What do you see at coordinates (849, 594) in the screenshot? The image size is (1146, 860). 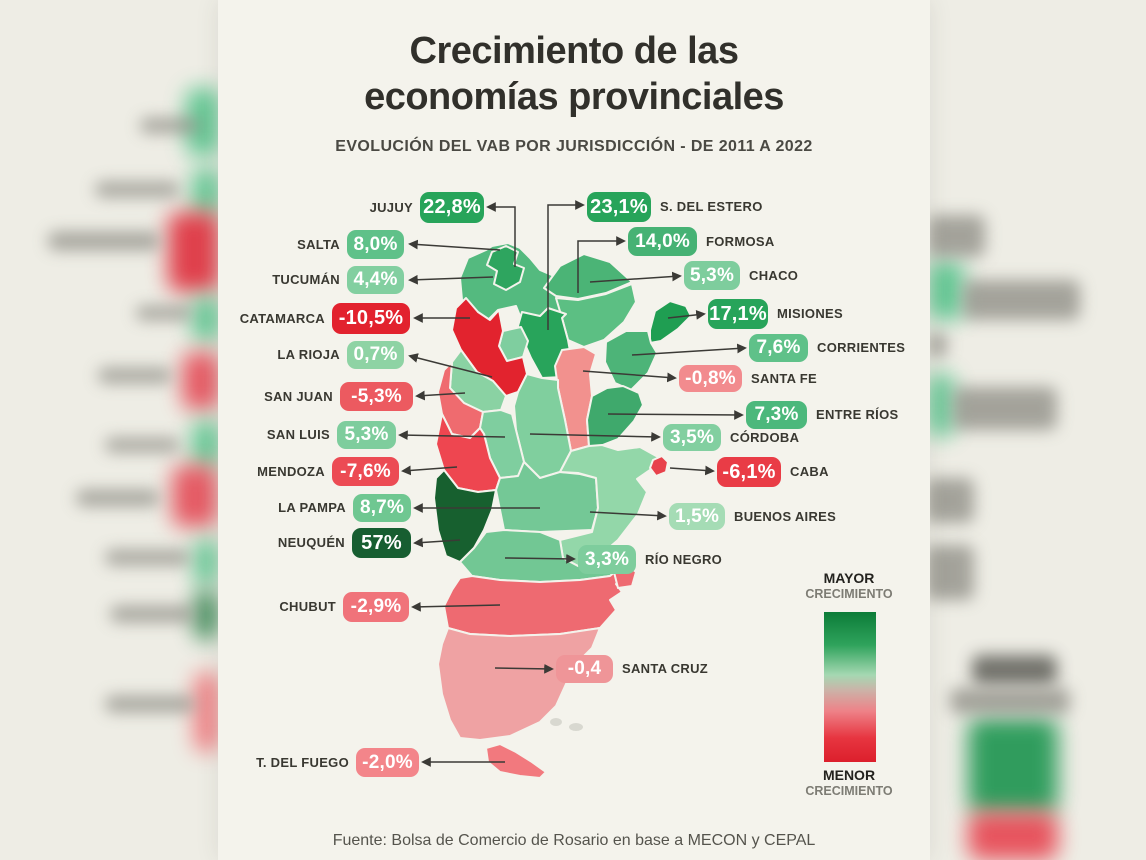 I see `legend-mayor-sublabel: CRECIMIENTO` at bounding box center [849, 594].